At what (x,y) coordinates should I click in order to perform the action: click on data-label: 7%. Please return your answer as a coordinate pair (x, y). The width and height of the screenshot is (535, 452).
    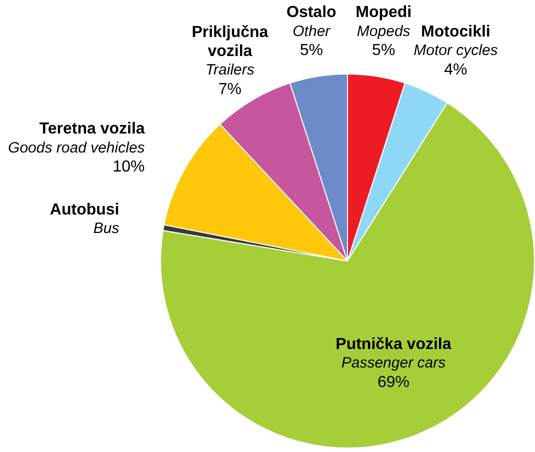
    Looking at the image, I should click on (230, 89).